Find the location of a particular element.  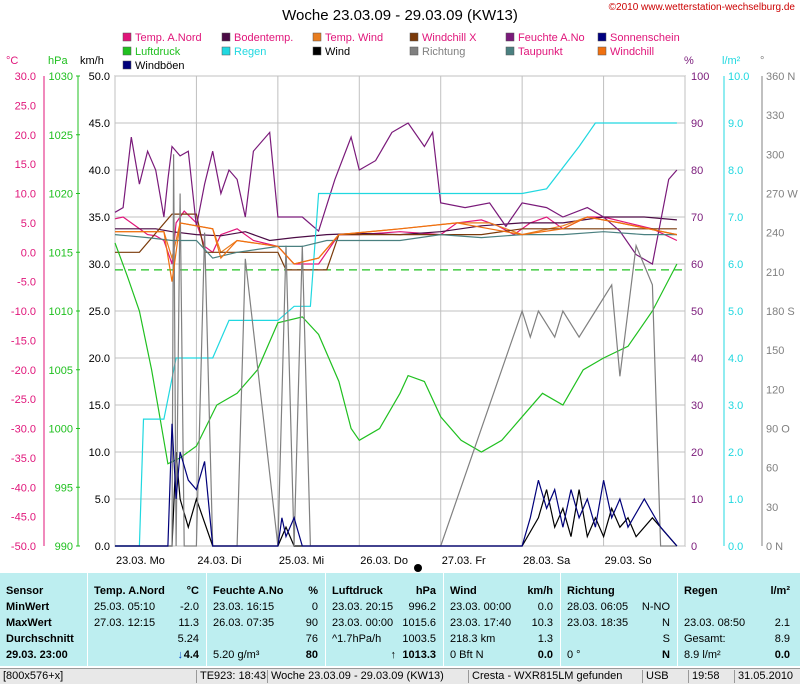

rain-total-value: 8.9 is located at coordinates (782, 639).